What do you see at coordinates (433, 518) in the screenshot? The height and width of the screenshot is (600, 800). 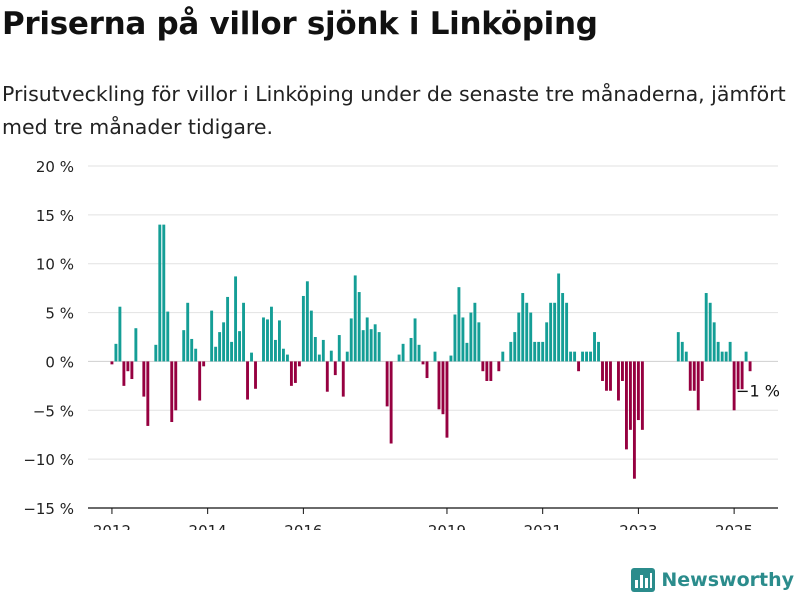 I see `x-axis: 2012 2014 2016 2019 2021 2023 2025` at bounding box center [433, 518].